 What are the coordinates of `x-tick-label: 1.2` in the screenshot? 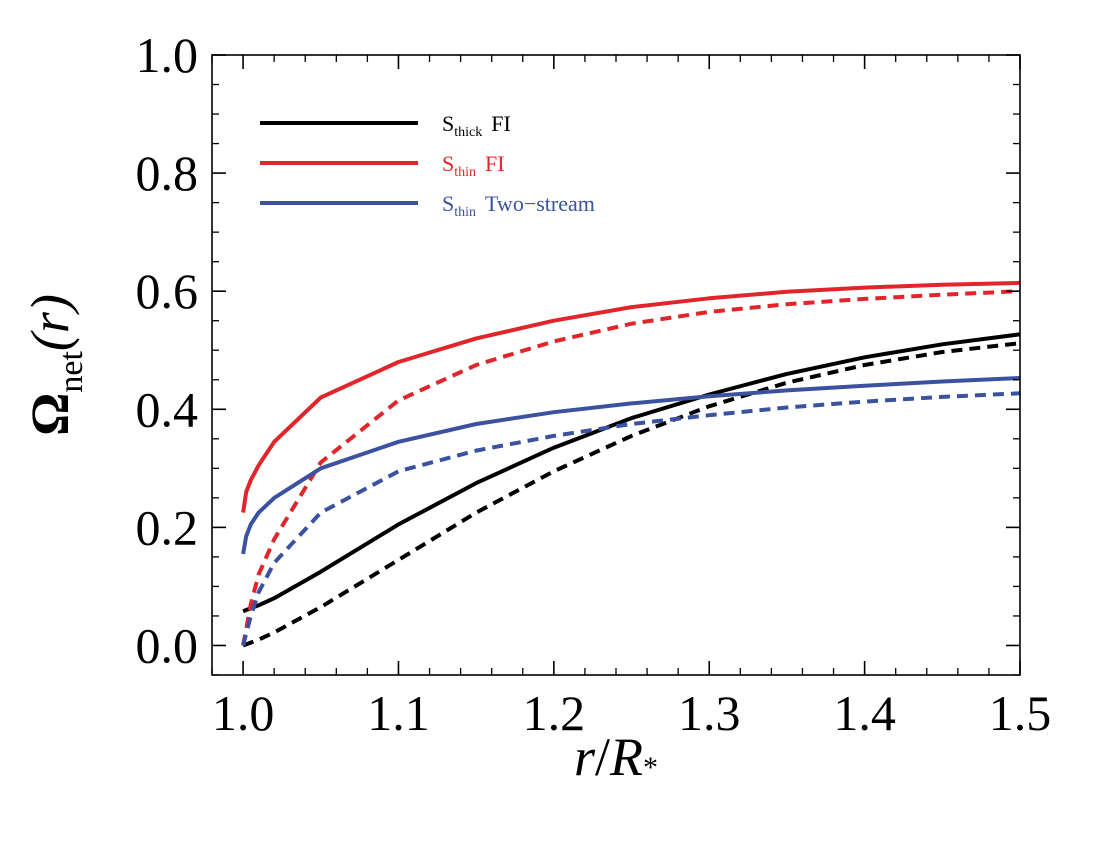 It's located at (554, 713).